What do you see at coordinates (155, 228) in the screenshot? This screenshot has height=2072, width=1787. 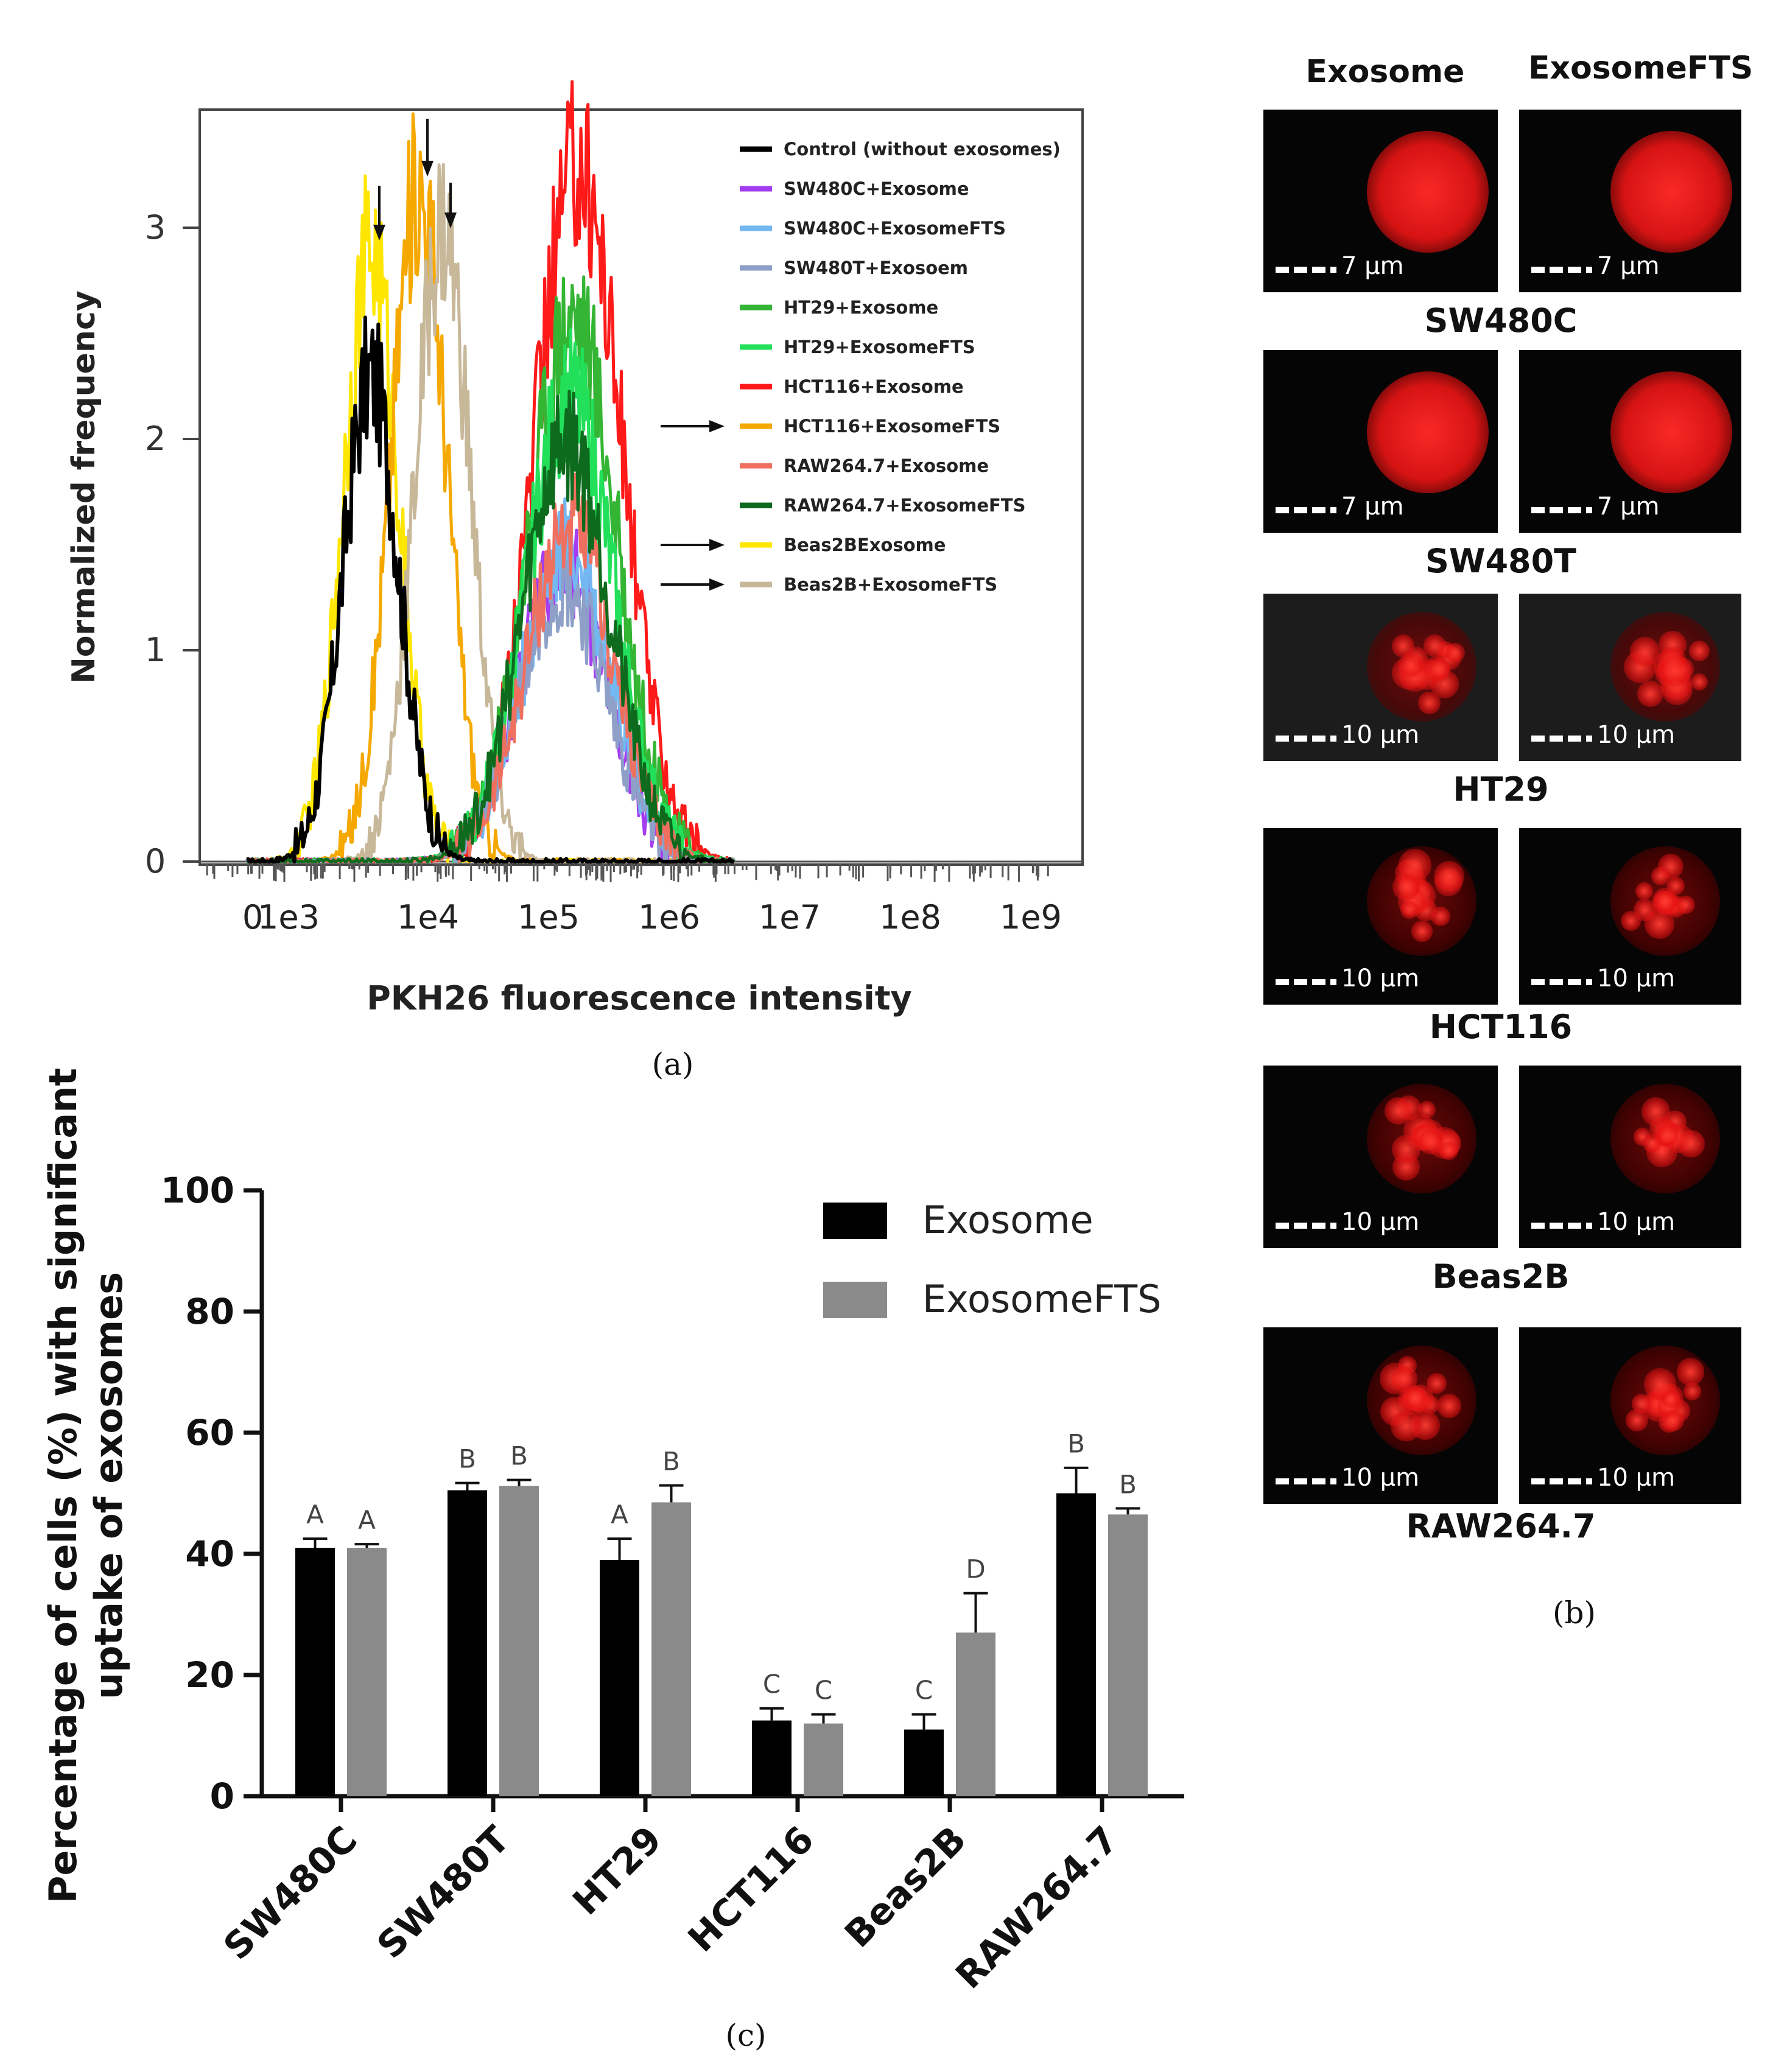 I see `histogram-y-tick-label: 3` at bounding box center [155, 228].